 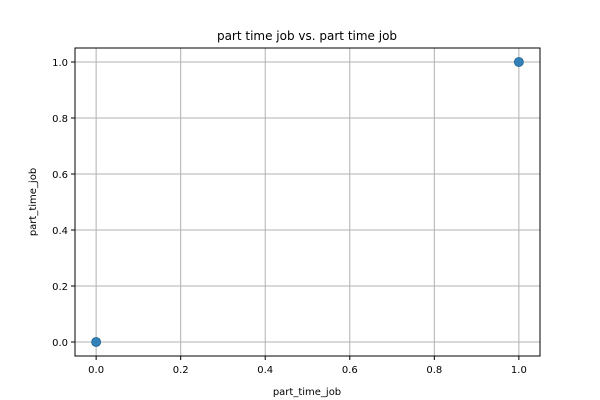 What do you see at coordinates (350, 370) in the screenshot?
I see `x-tick-label: 0.6` at bounding box center [350, 370].